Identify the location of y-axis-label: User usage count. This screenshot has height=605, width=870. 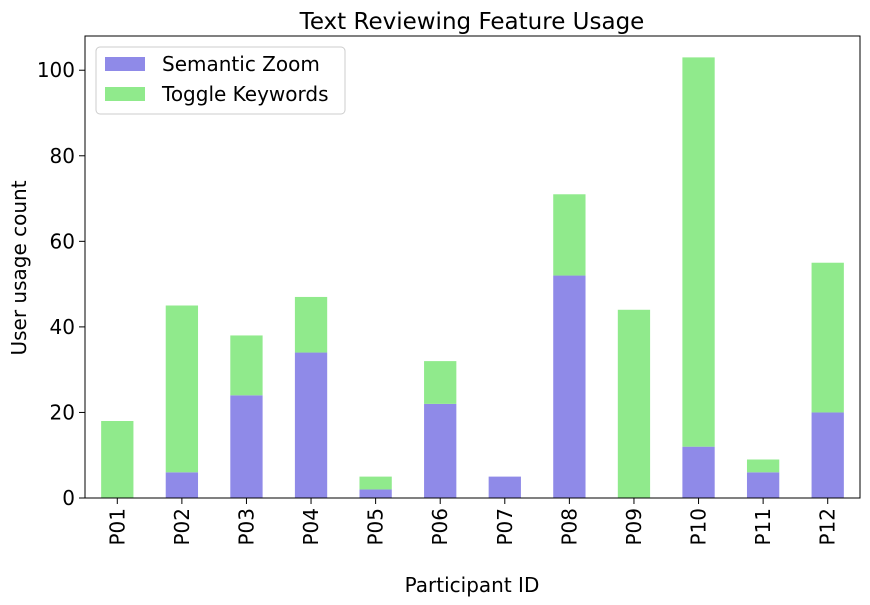
(19, 267).